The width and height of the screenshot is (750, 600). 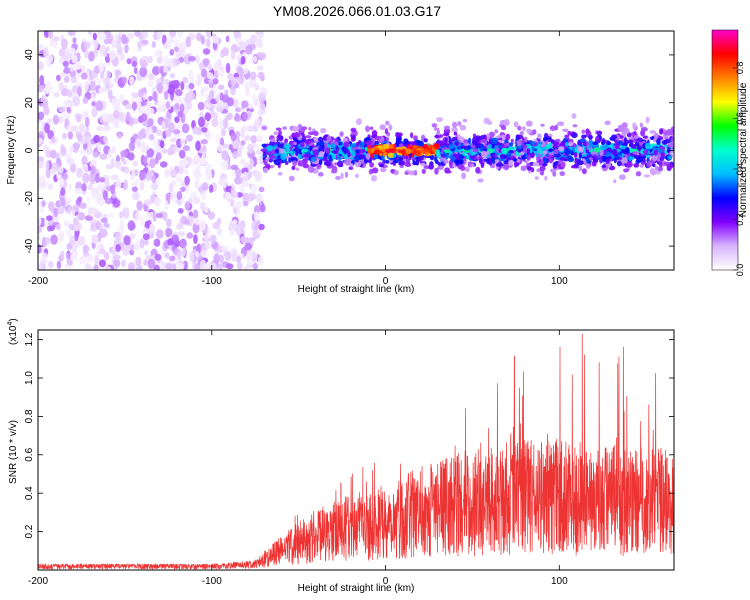 What do you see at coordinates (559, 281) in the screenshot?
I see `spectrogram-x-tick-label: 100` at bounding box center [559, 281].